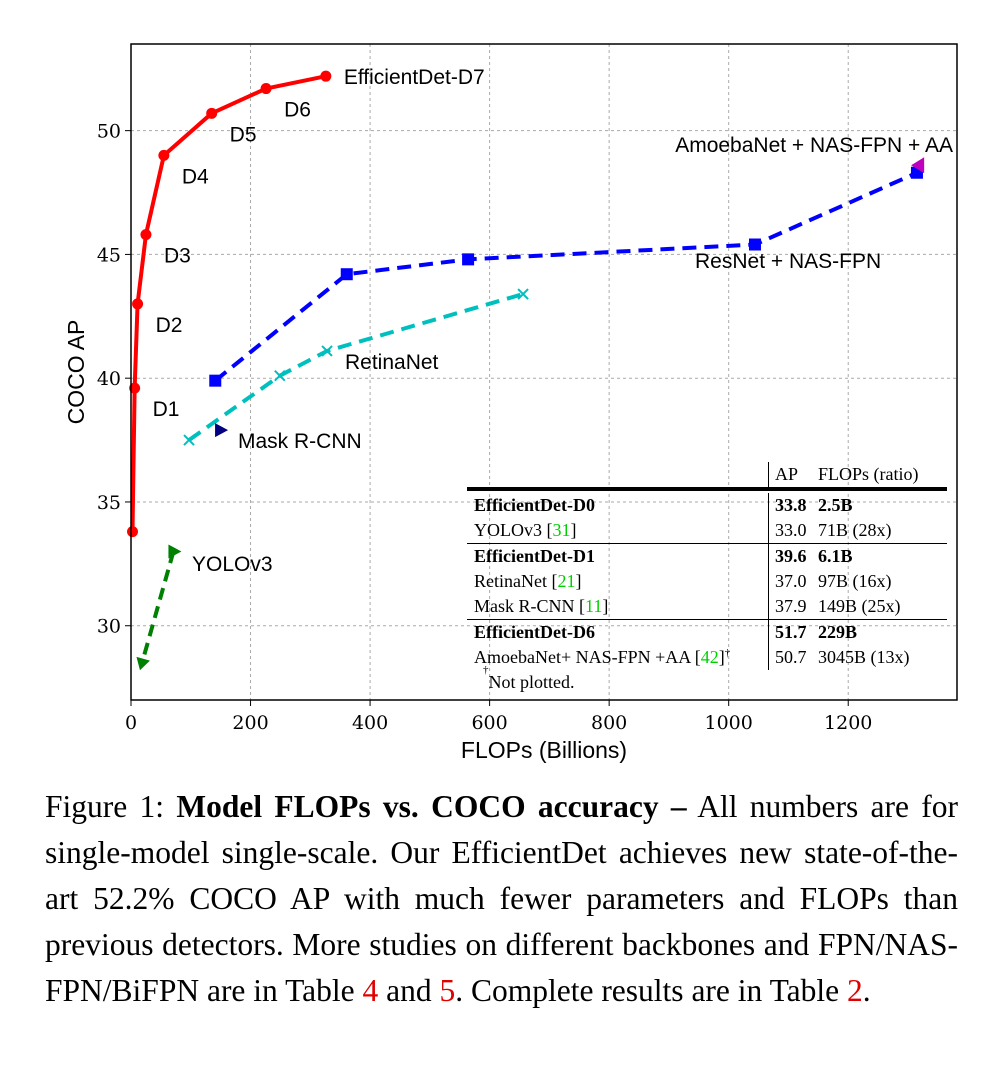 The height and width of the screenshot is (1076, 982). What do you see at coordinates (159, 607) in the screenshot?
I see `series-yolov3` at bounding box center [159, 607].